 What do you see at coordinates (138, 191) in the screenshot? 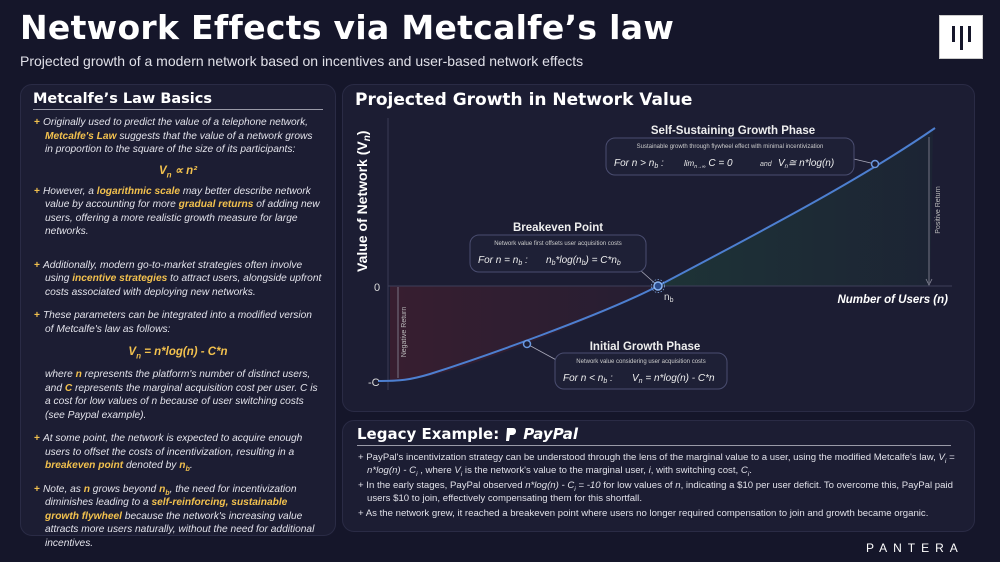
I see `highlight-text: logarithmic scale` at bounding box center [138, 191].